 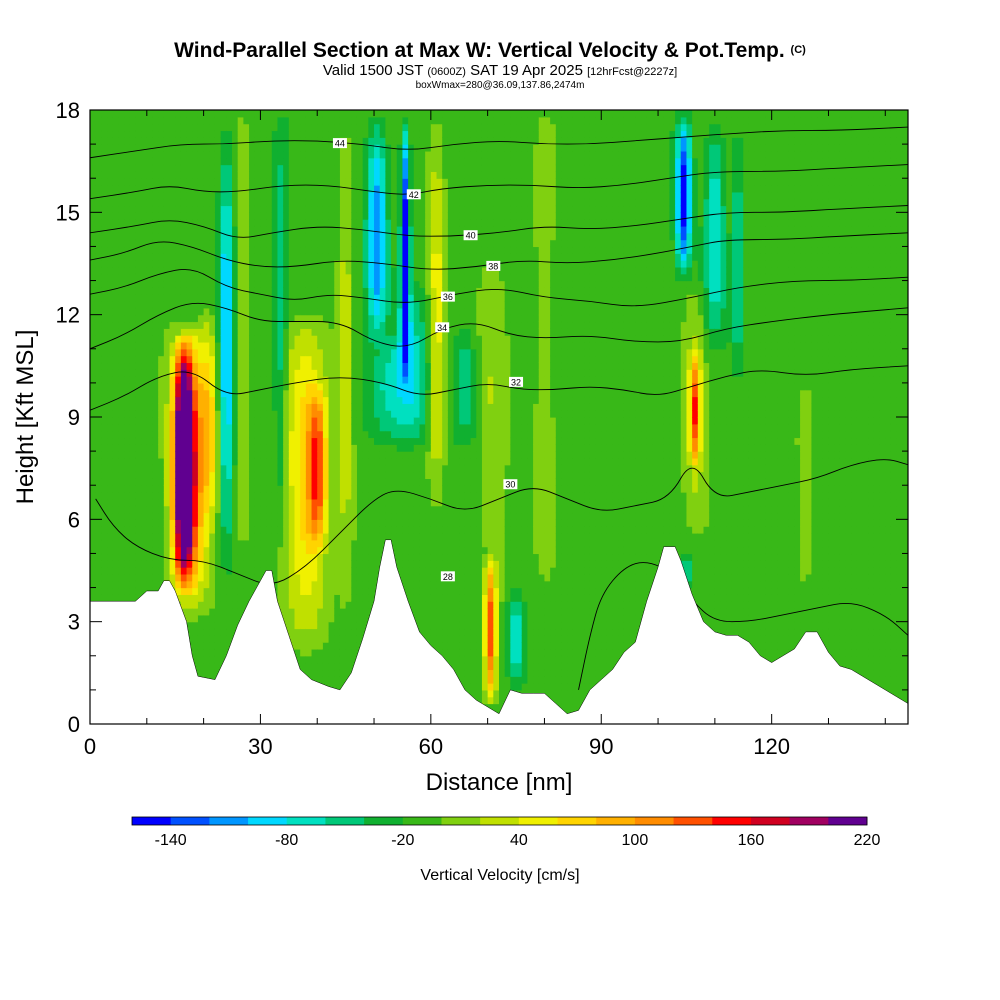 I want to click on forecast-info: [12hrFcst@2227z], so click(x=632, y=72).